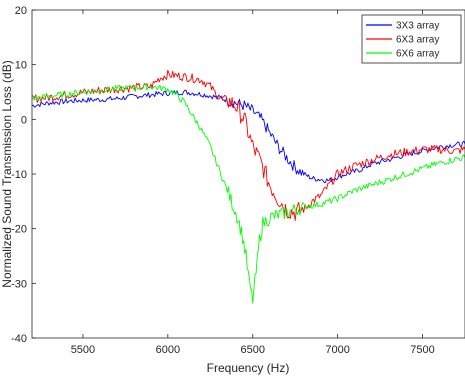  What do you see at coordinates (21, 66) in the screenshot?
I see `y-tick-label: 10` at bounding box center [21, 66].